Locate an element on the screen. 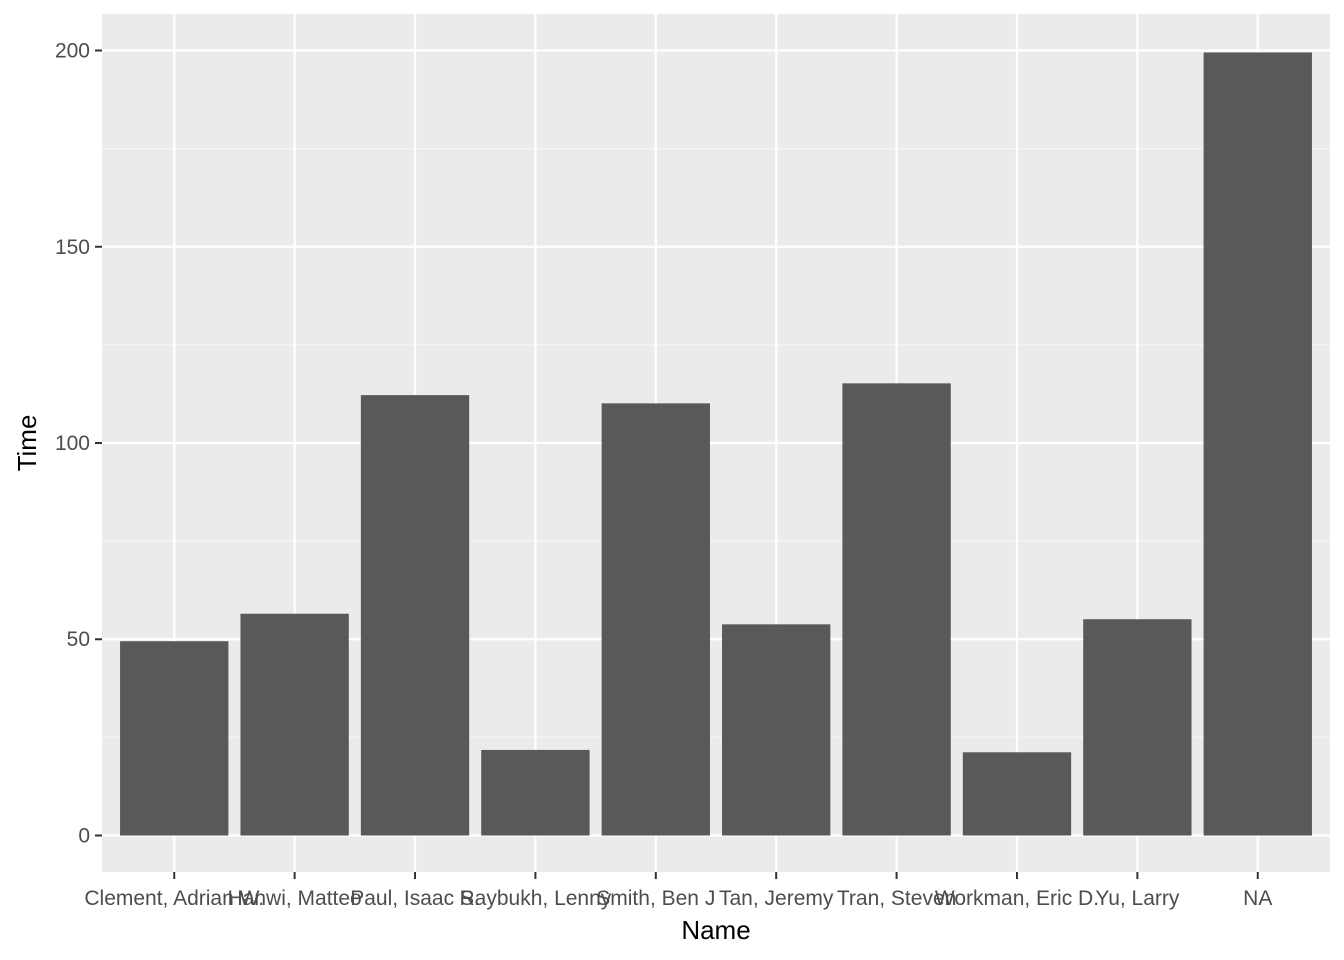  y-axis-ticks: 0 50 100 150 200 is located at coordinates (78, 443).